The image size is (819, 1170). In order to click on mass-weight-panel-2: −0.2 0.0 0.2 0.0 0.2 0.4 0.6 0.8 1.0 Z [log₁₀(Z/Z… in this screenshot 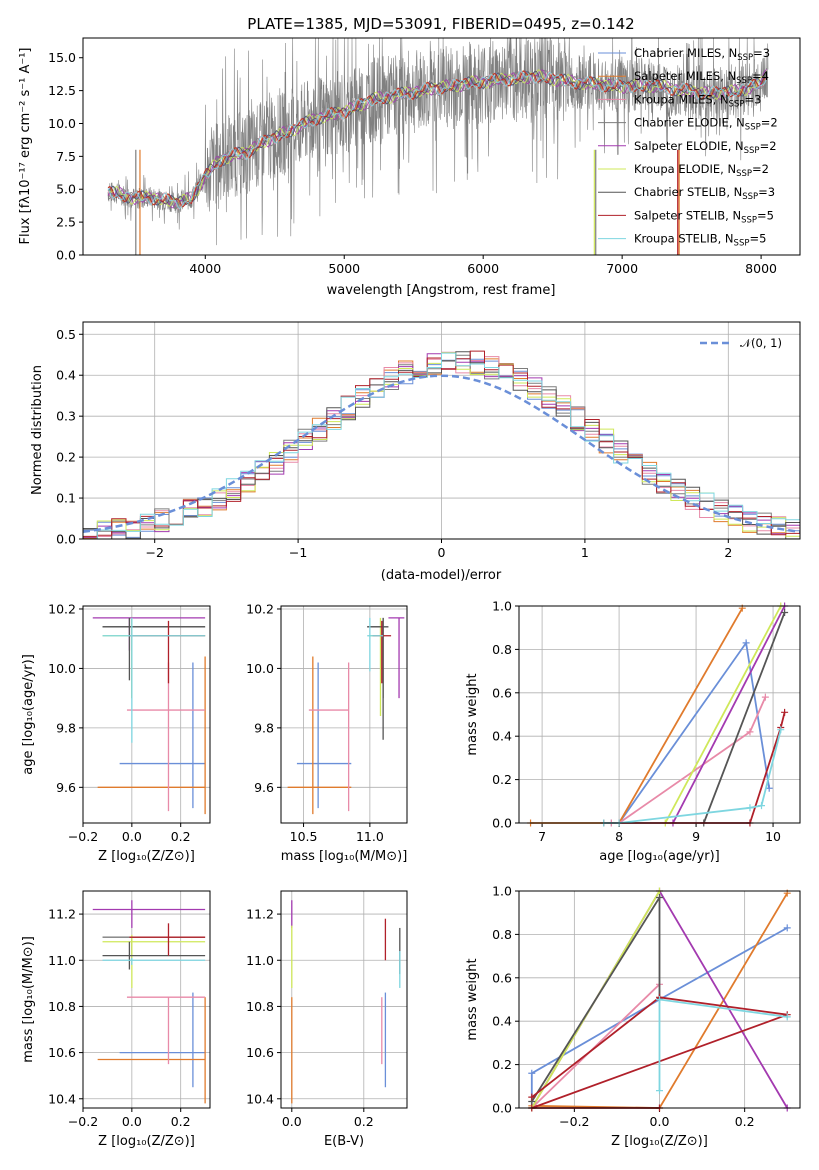, I will do `click(633, 1016)`.